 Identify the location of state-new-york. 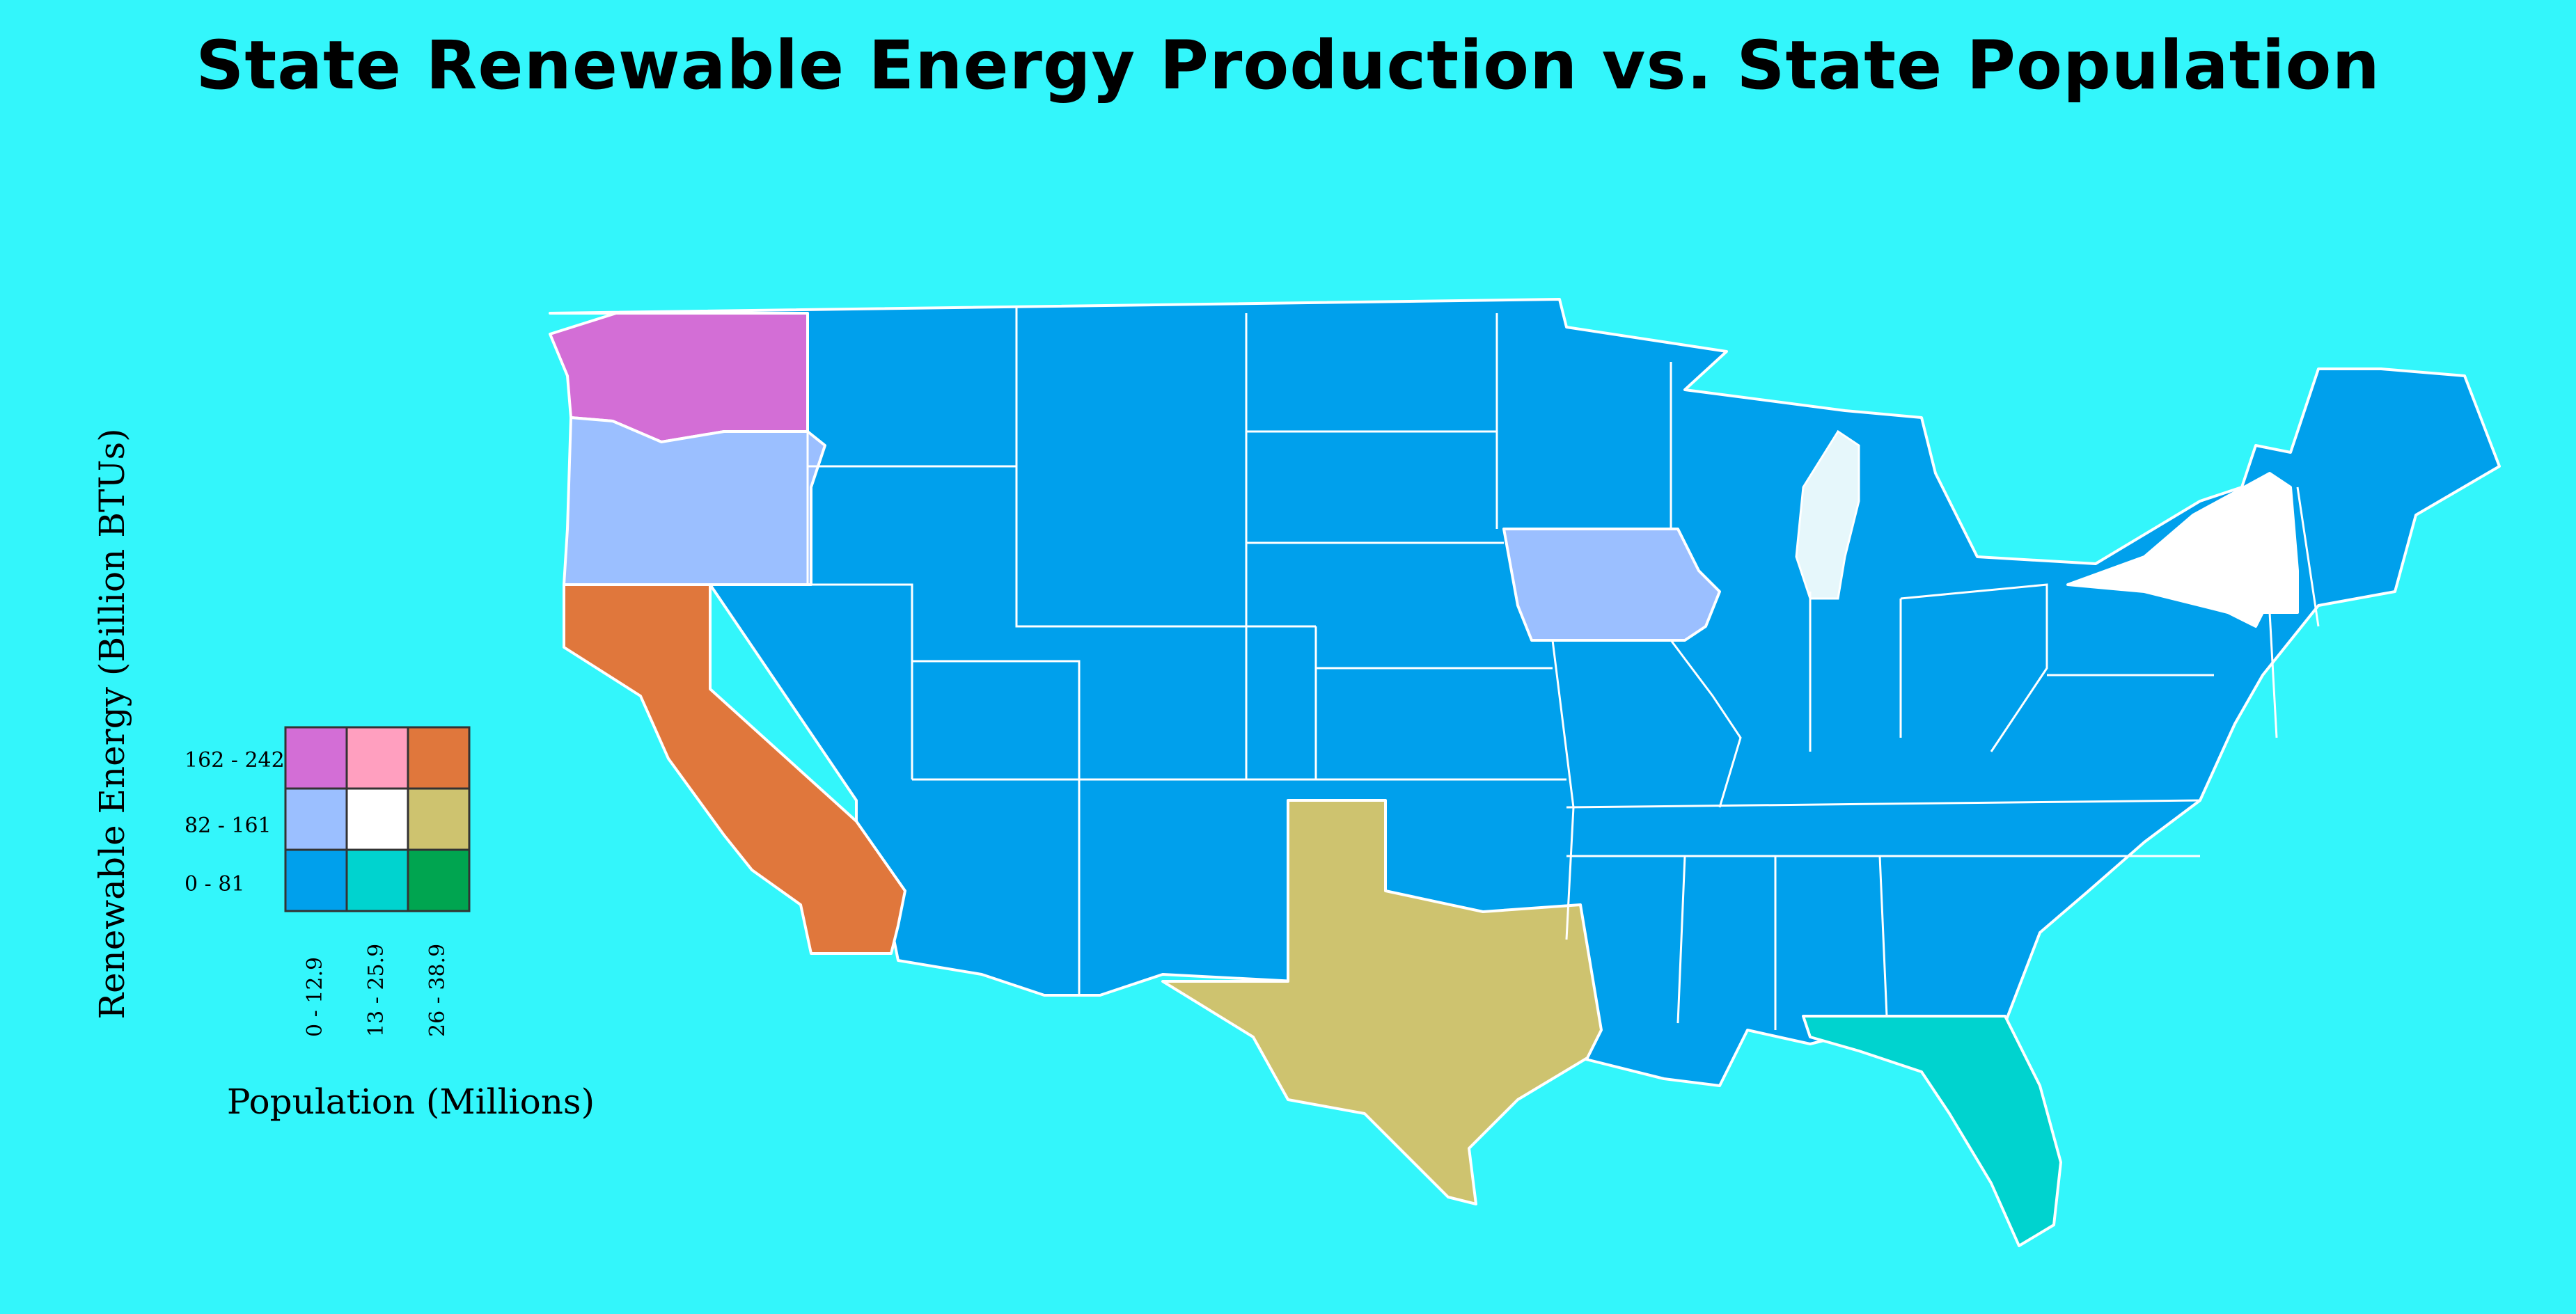
(2182, 550).